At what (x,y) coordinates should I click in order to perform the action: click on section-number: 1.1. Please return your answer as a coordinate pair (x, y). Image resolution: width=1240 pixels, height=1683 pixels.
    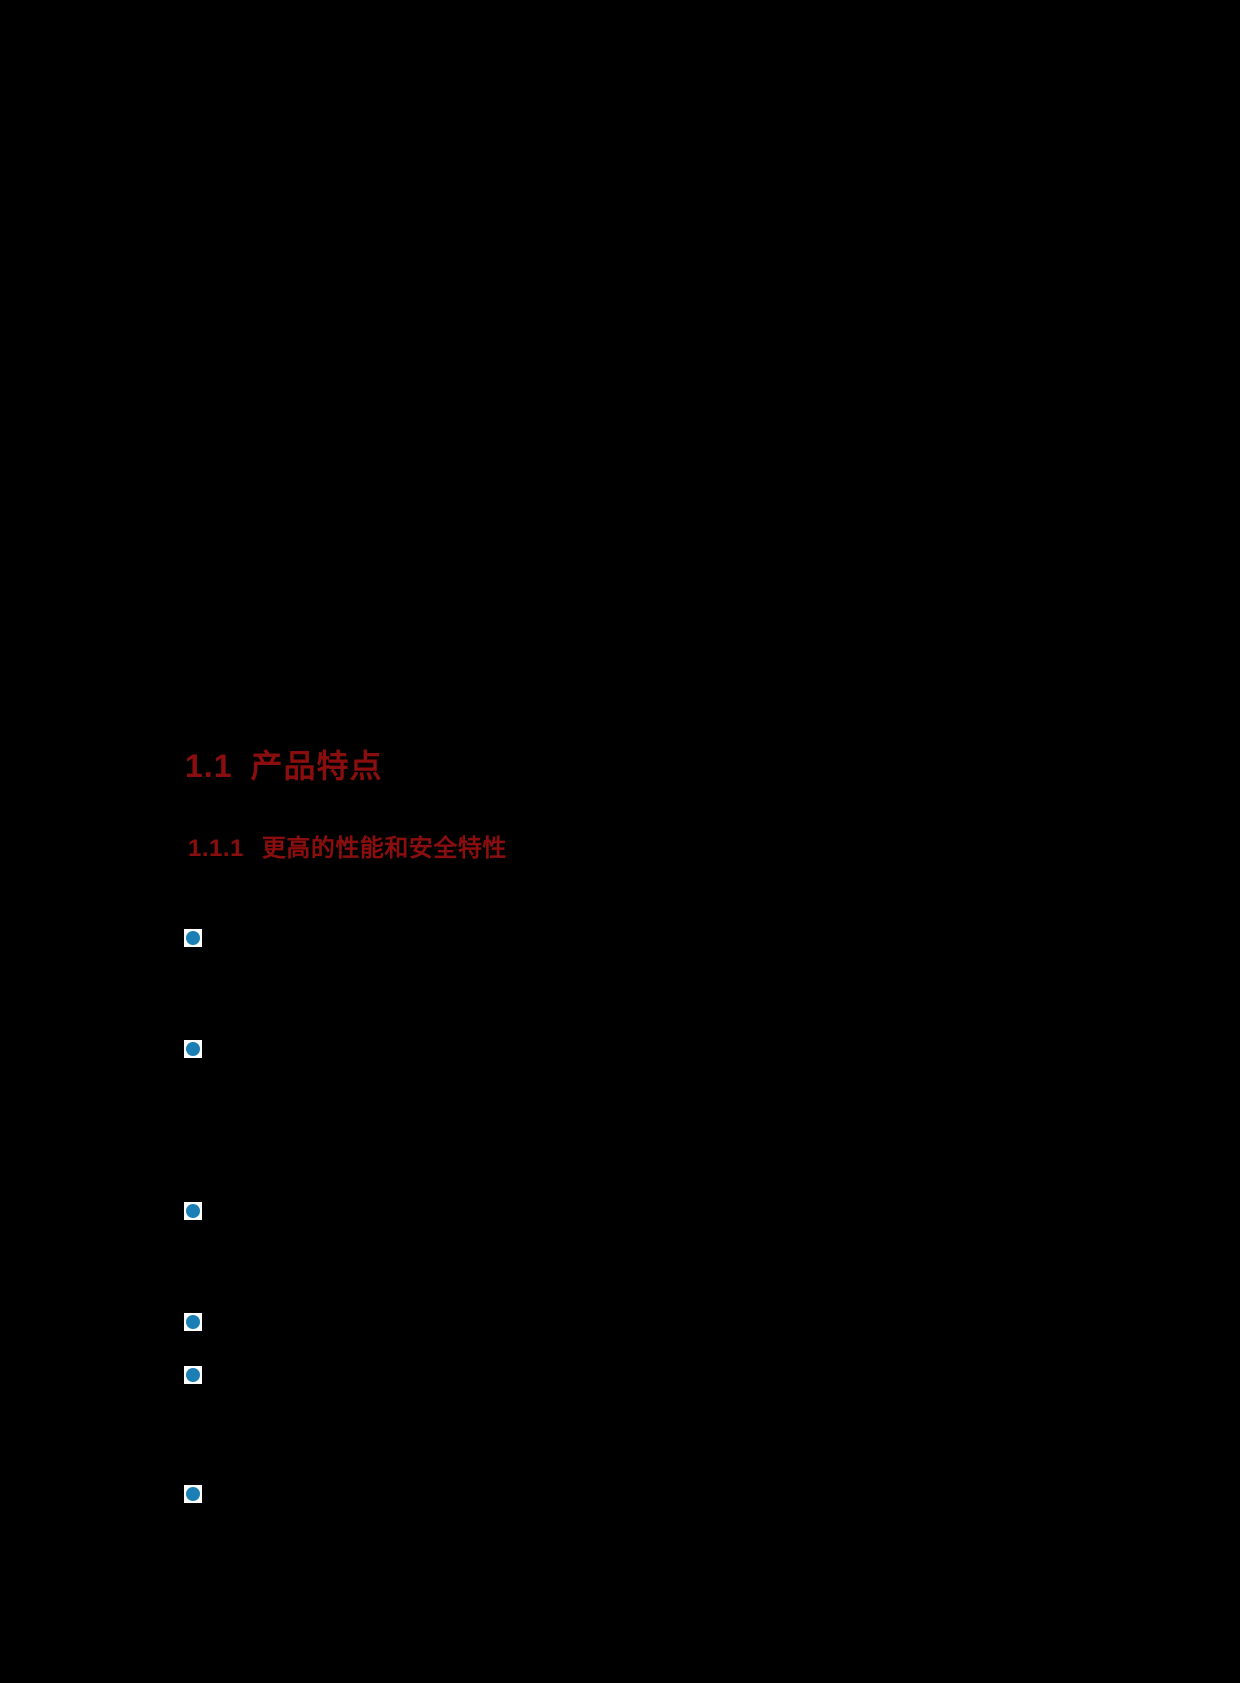
    Looking at the image, I should click on (209, 766).